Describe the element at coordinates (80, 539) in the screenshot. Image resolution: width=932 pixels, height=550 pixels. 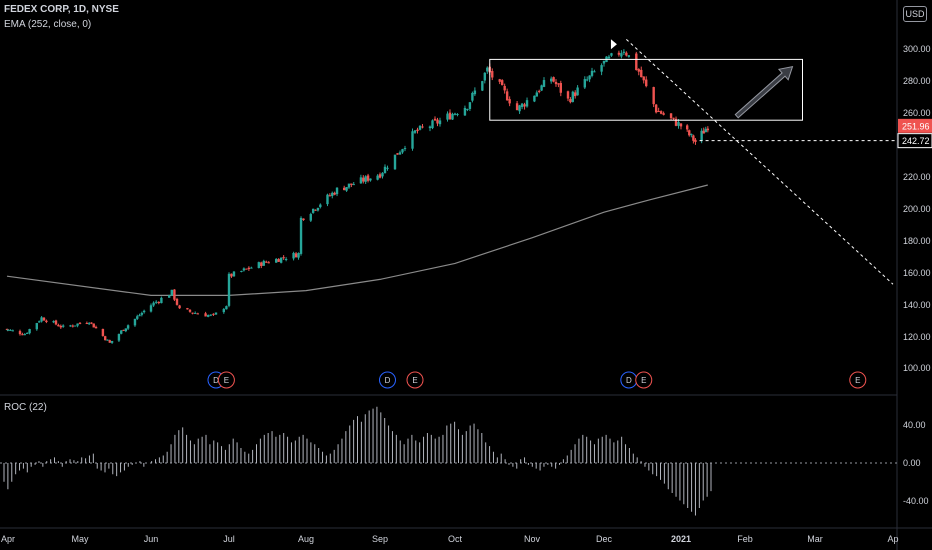
I see `time-tick-label: May` at that location.